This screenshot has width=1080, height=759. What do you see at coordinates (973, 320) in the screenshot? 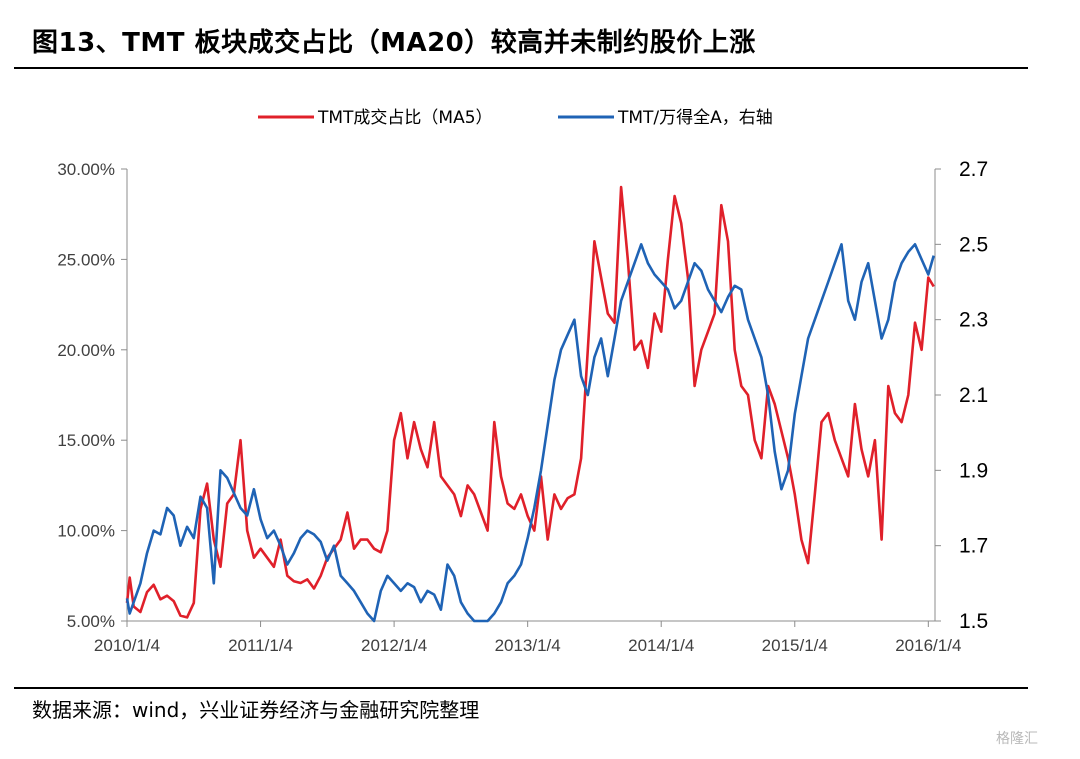
I see `right-tick-label: 2.3` at bounding box center [973, 320].